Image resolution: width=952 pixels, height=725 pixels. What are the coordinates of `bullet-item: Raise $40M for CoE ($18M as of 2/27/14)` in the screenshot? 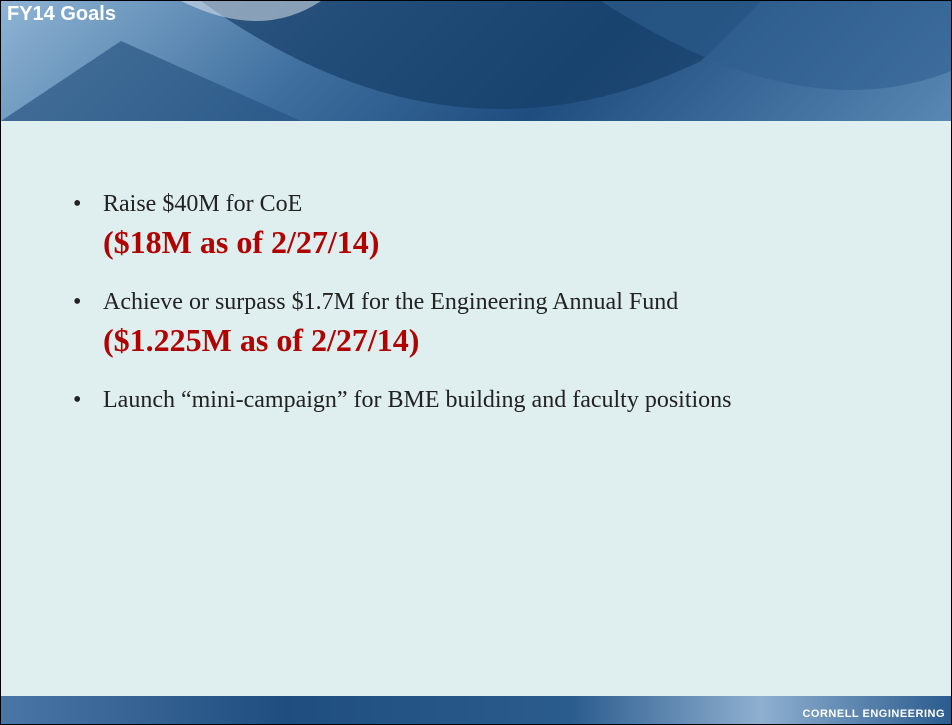 It's located at (402, 226).